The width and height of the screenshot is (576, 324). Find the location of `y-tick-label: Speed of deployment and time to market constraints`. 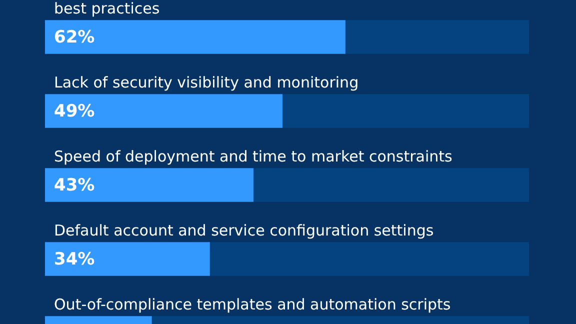

y-tick-label: Speed of deployment and time to market constraints is located at coordinates (253, 157).